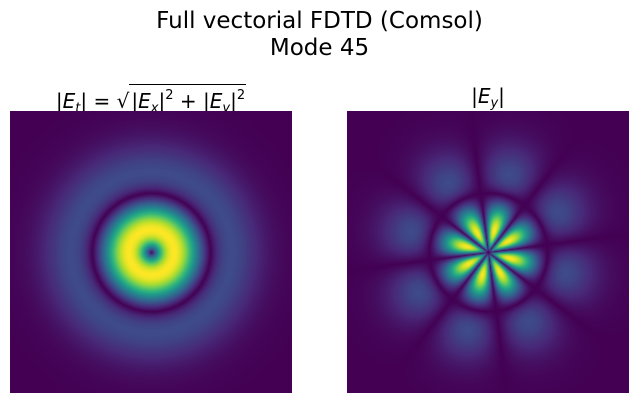 This screenshot has height=403, width=639. I want to click on ey-subscript-right: y, so click(494, 103).